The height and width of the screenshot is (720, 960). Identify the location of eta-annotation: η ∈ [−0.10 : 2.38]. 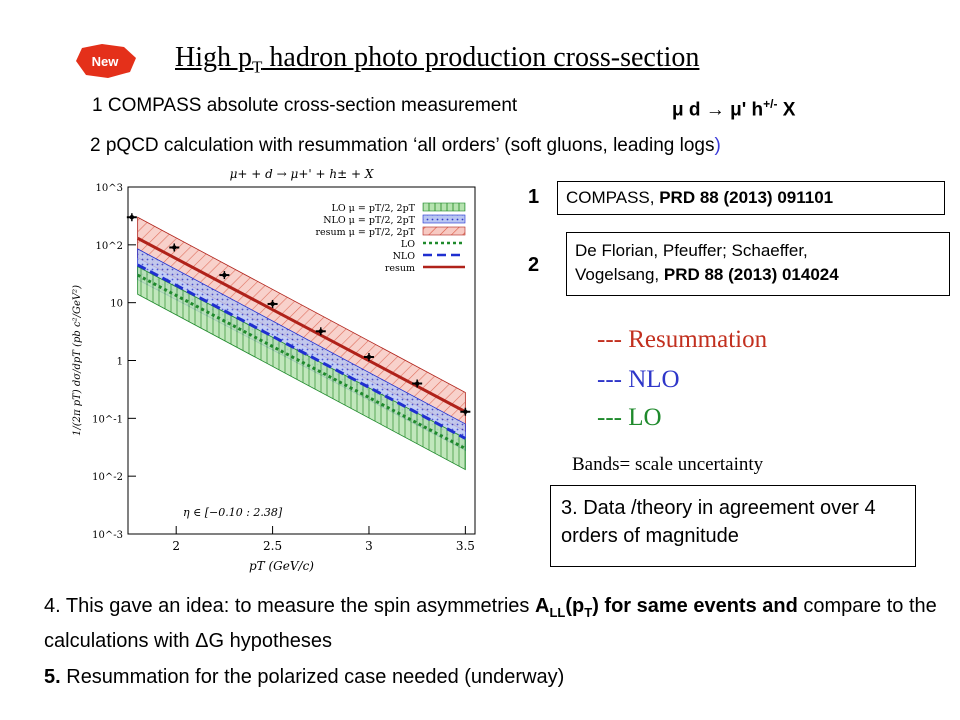
(233, 512).